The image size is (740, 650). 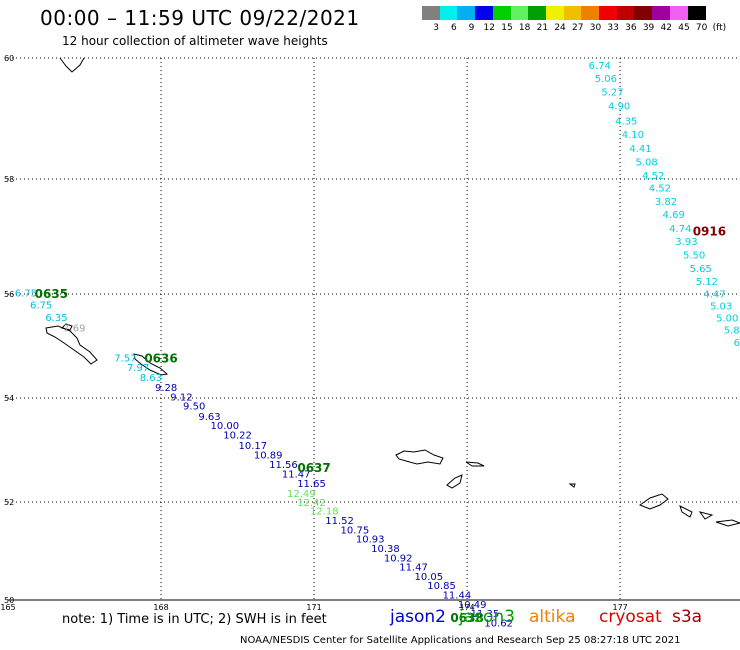 I want to click on legend-label: 42, so click(x=666, y=28).